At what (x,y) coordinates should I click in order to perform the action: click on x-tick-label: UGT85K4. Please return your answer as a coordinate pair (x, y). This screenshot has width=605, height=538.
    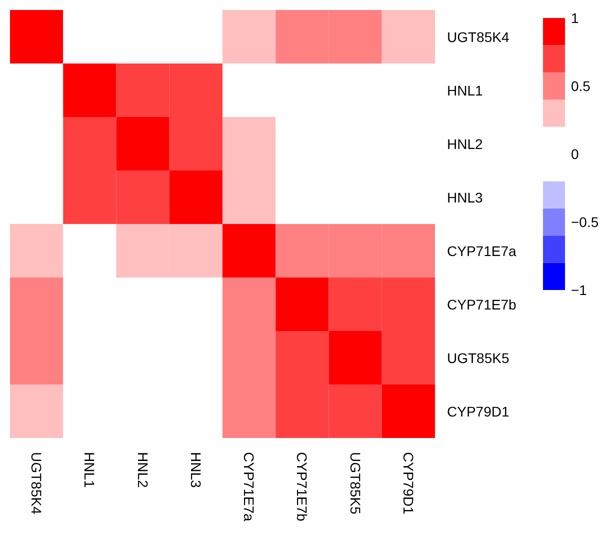
    Looking at the image, I should click on (36, 483).